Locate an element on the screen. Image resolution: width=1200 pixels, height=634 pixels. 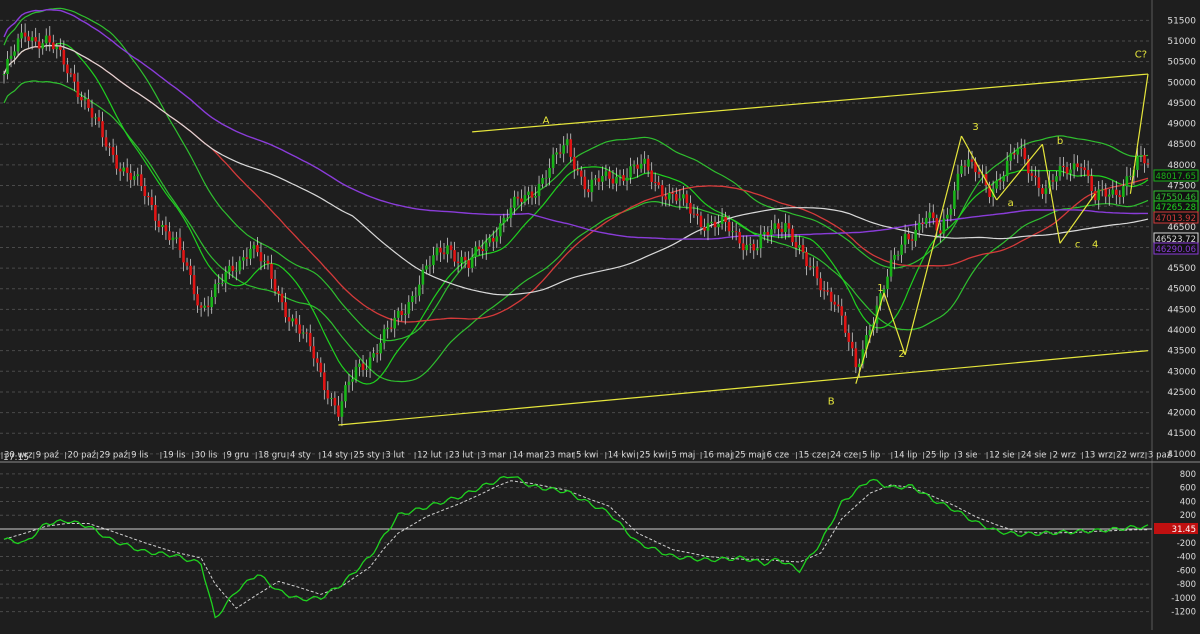
osc-tick-label: 800 is located at coordinates (1188, 475).